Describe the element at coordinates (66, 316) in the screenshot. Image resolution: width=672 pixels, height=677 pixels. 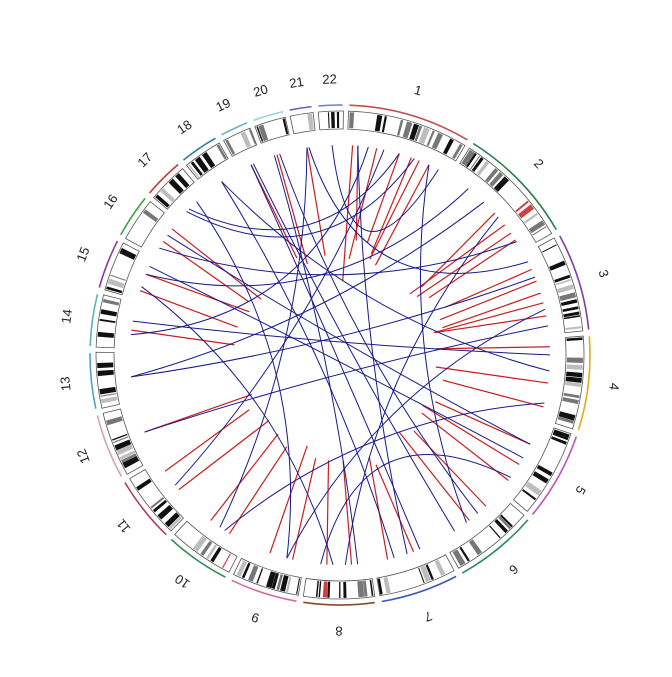
I see `chromosome-label-14: 14` at that location.